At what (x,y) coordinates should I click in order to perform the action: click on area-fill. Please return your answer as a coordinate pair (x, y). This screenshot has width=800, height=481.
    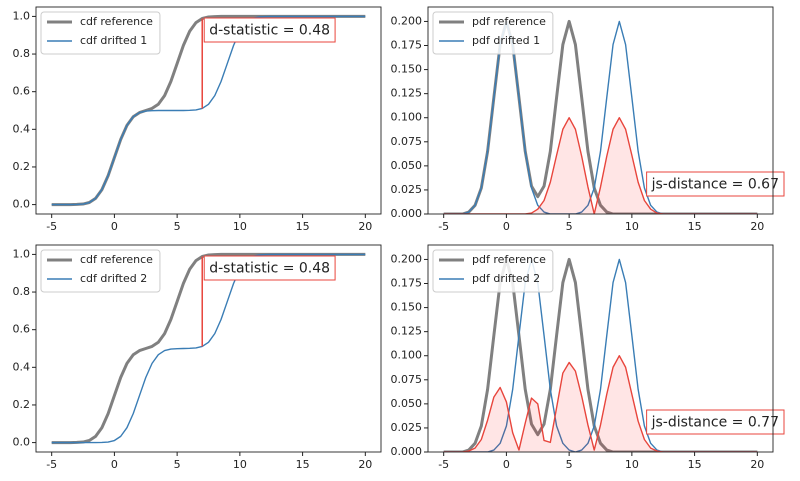
    Looking at the image, I should click on (600, 165).